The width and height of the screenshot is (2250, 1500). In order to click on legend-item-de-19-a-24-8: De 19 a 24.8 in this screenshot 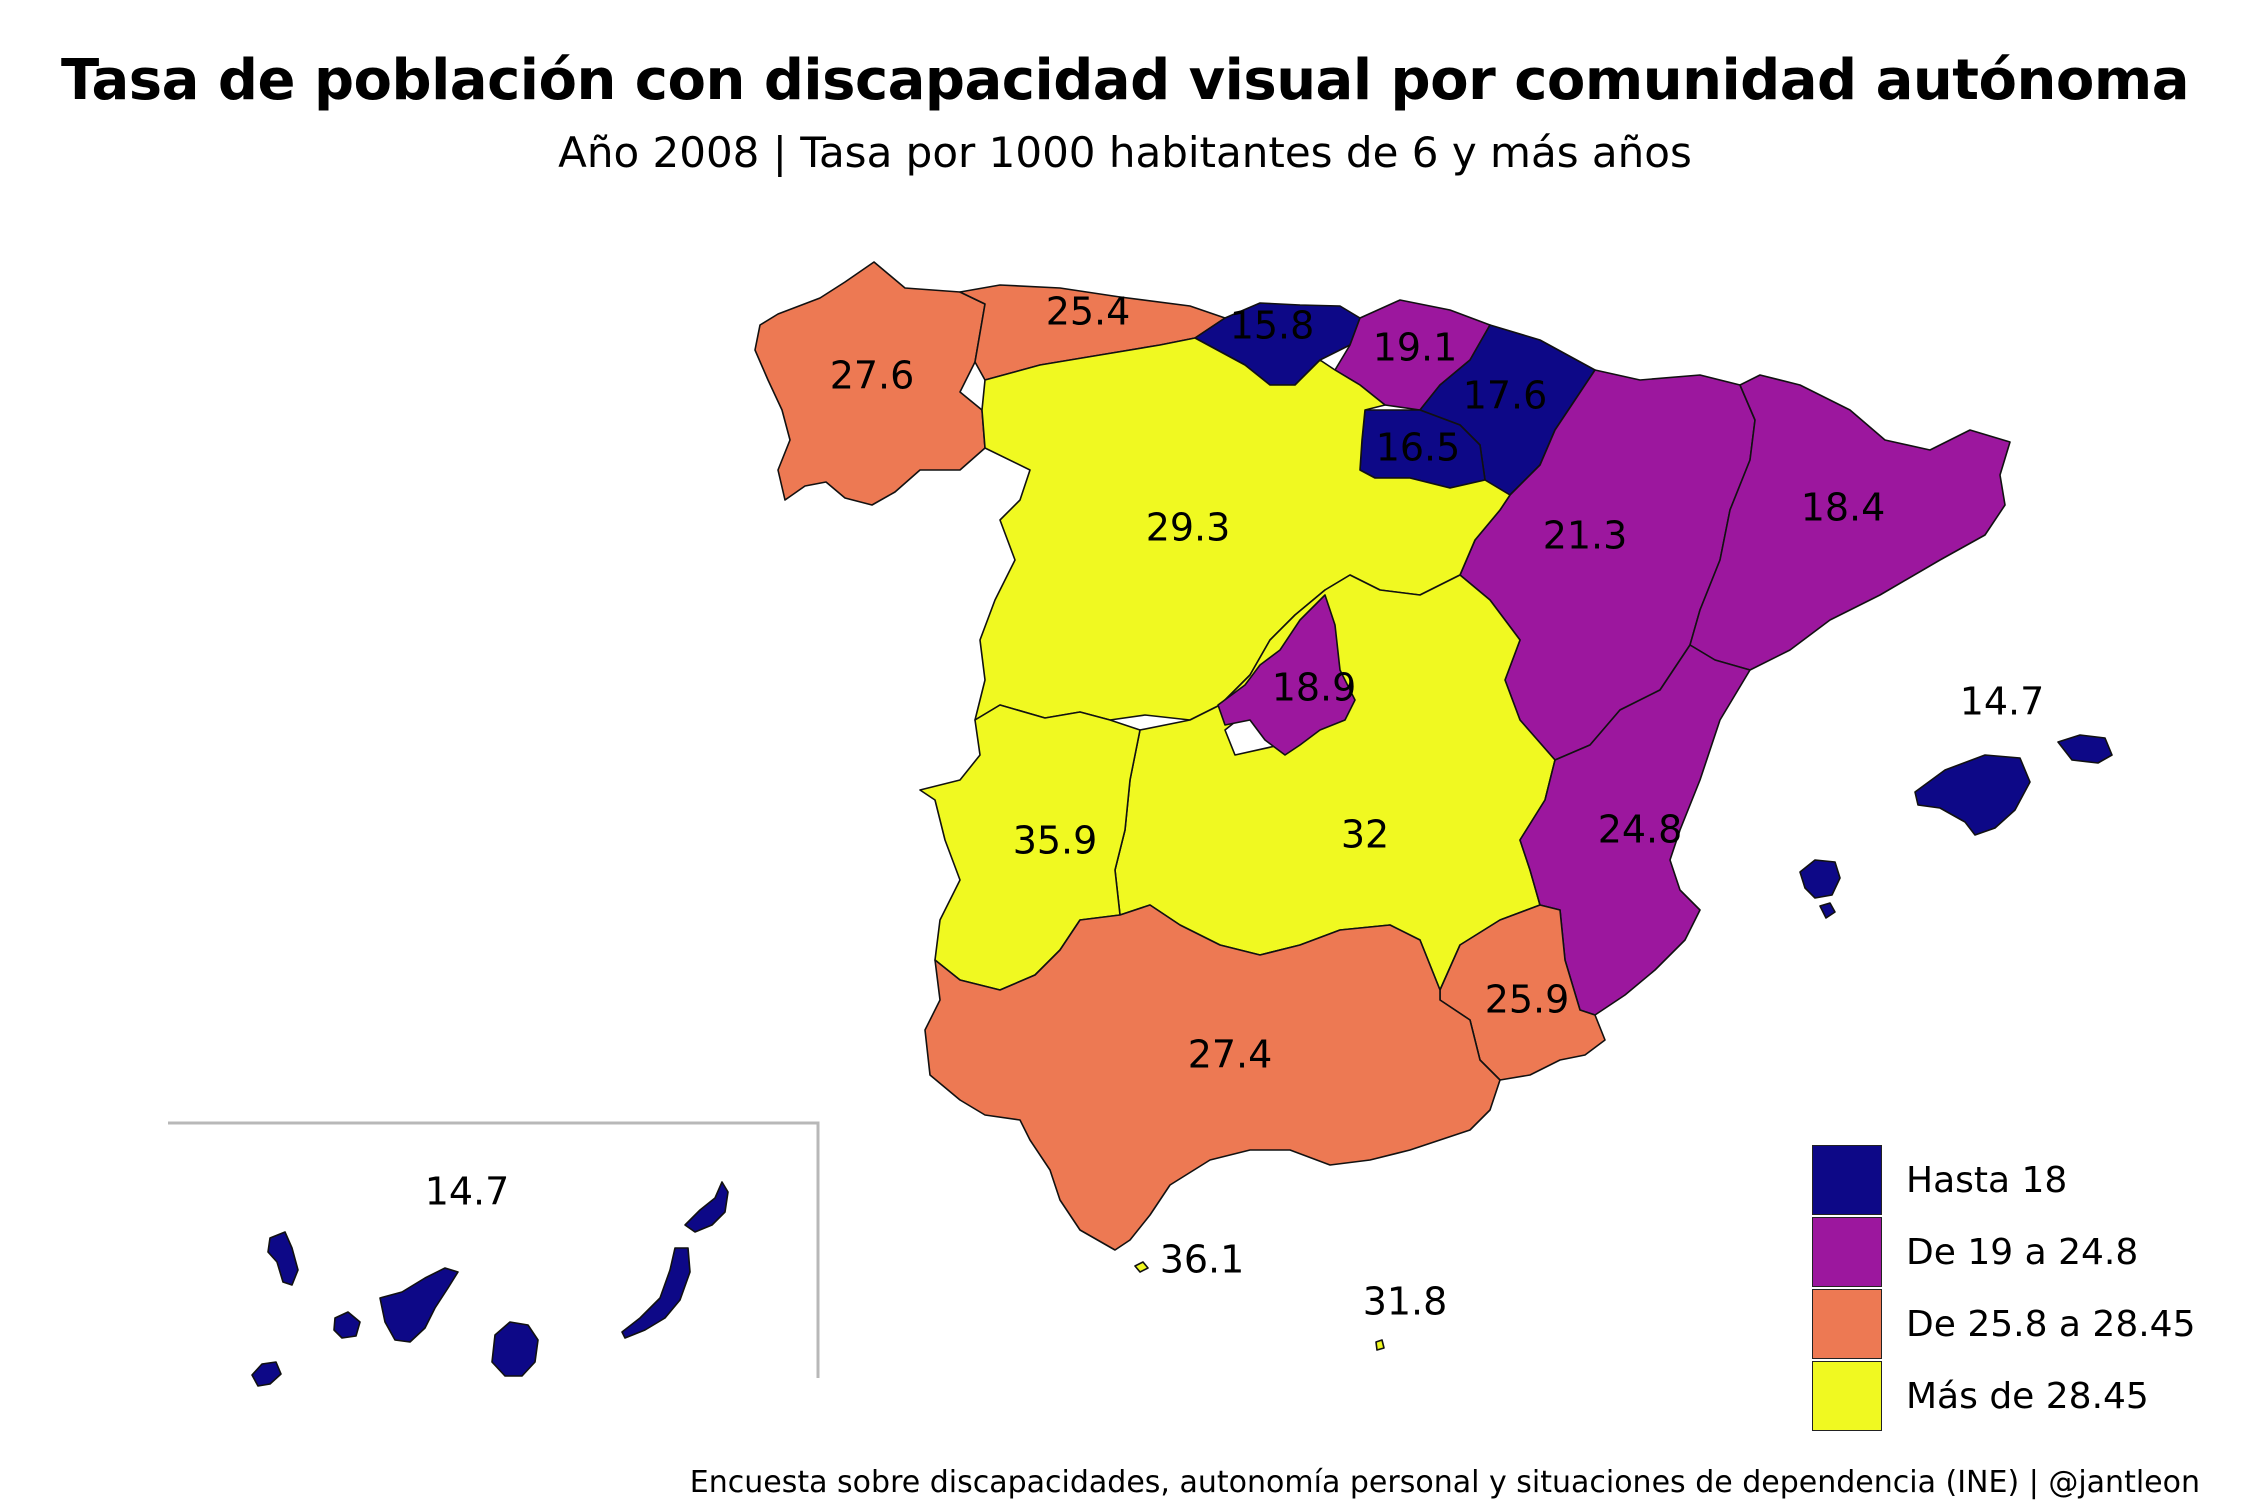, I will do `click(2003, 1252)`.